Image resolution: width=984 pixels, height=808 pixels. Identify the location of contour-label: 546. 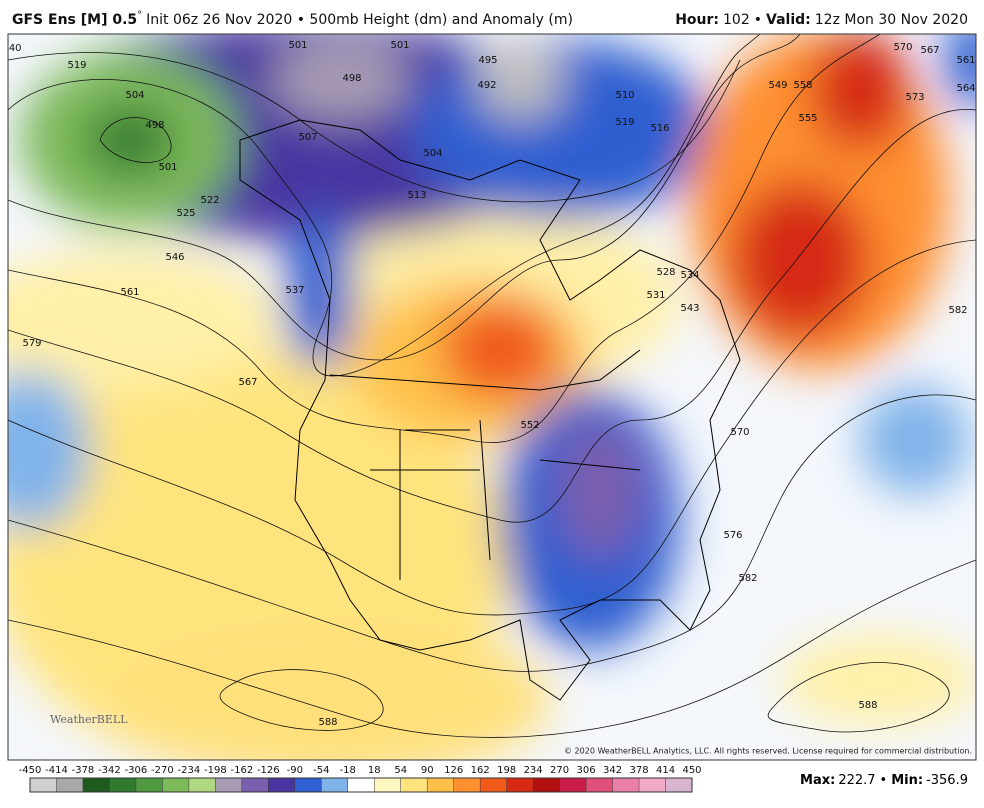
(174, 257).